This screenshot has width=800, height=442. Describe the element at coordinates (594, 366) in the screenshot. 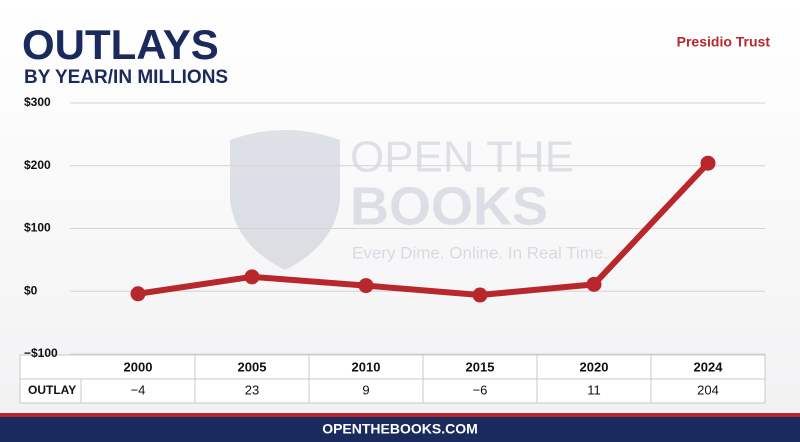

I see `x-tick-label: 2020` at that location.